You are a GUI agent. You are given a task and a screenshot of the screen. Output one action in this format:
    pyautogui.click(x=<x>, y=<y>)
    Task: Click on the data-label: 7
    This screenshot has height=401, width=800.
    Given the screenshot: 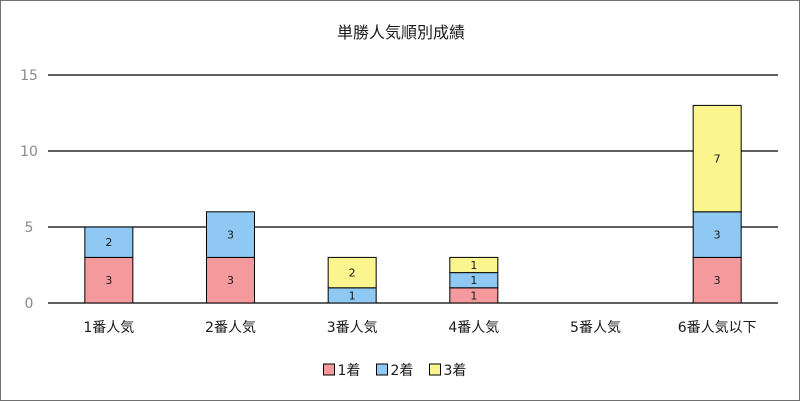 What is the action you would take?
    pyautogui.click(x=717, y=159)
    